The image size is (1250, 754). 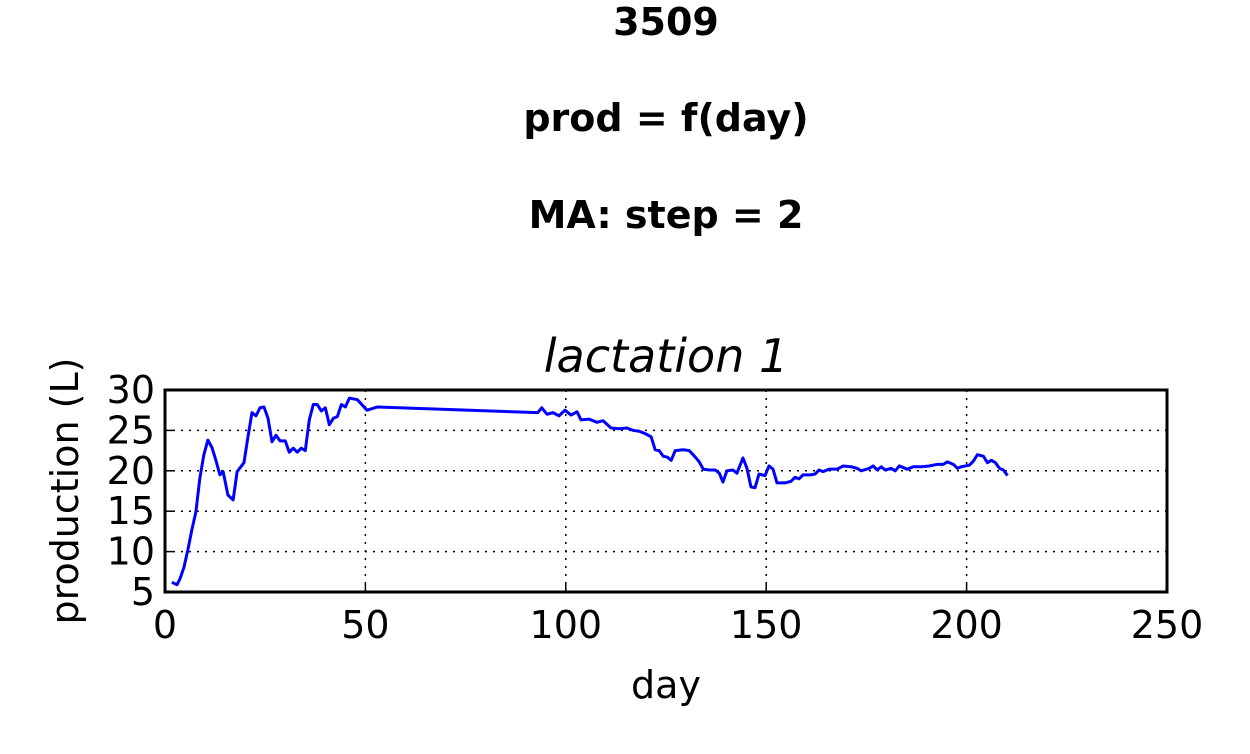 What do you see at coordinates (131, 471) in the screenshot?
I see `y-tick-label: 20` at bounding box center [131, 471].